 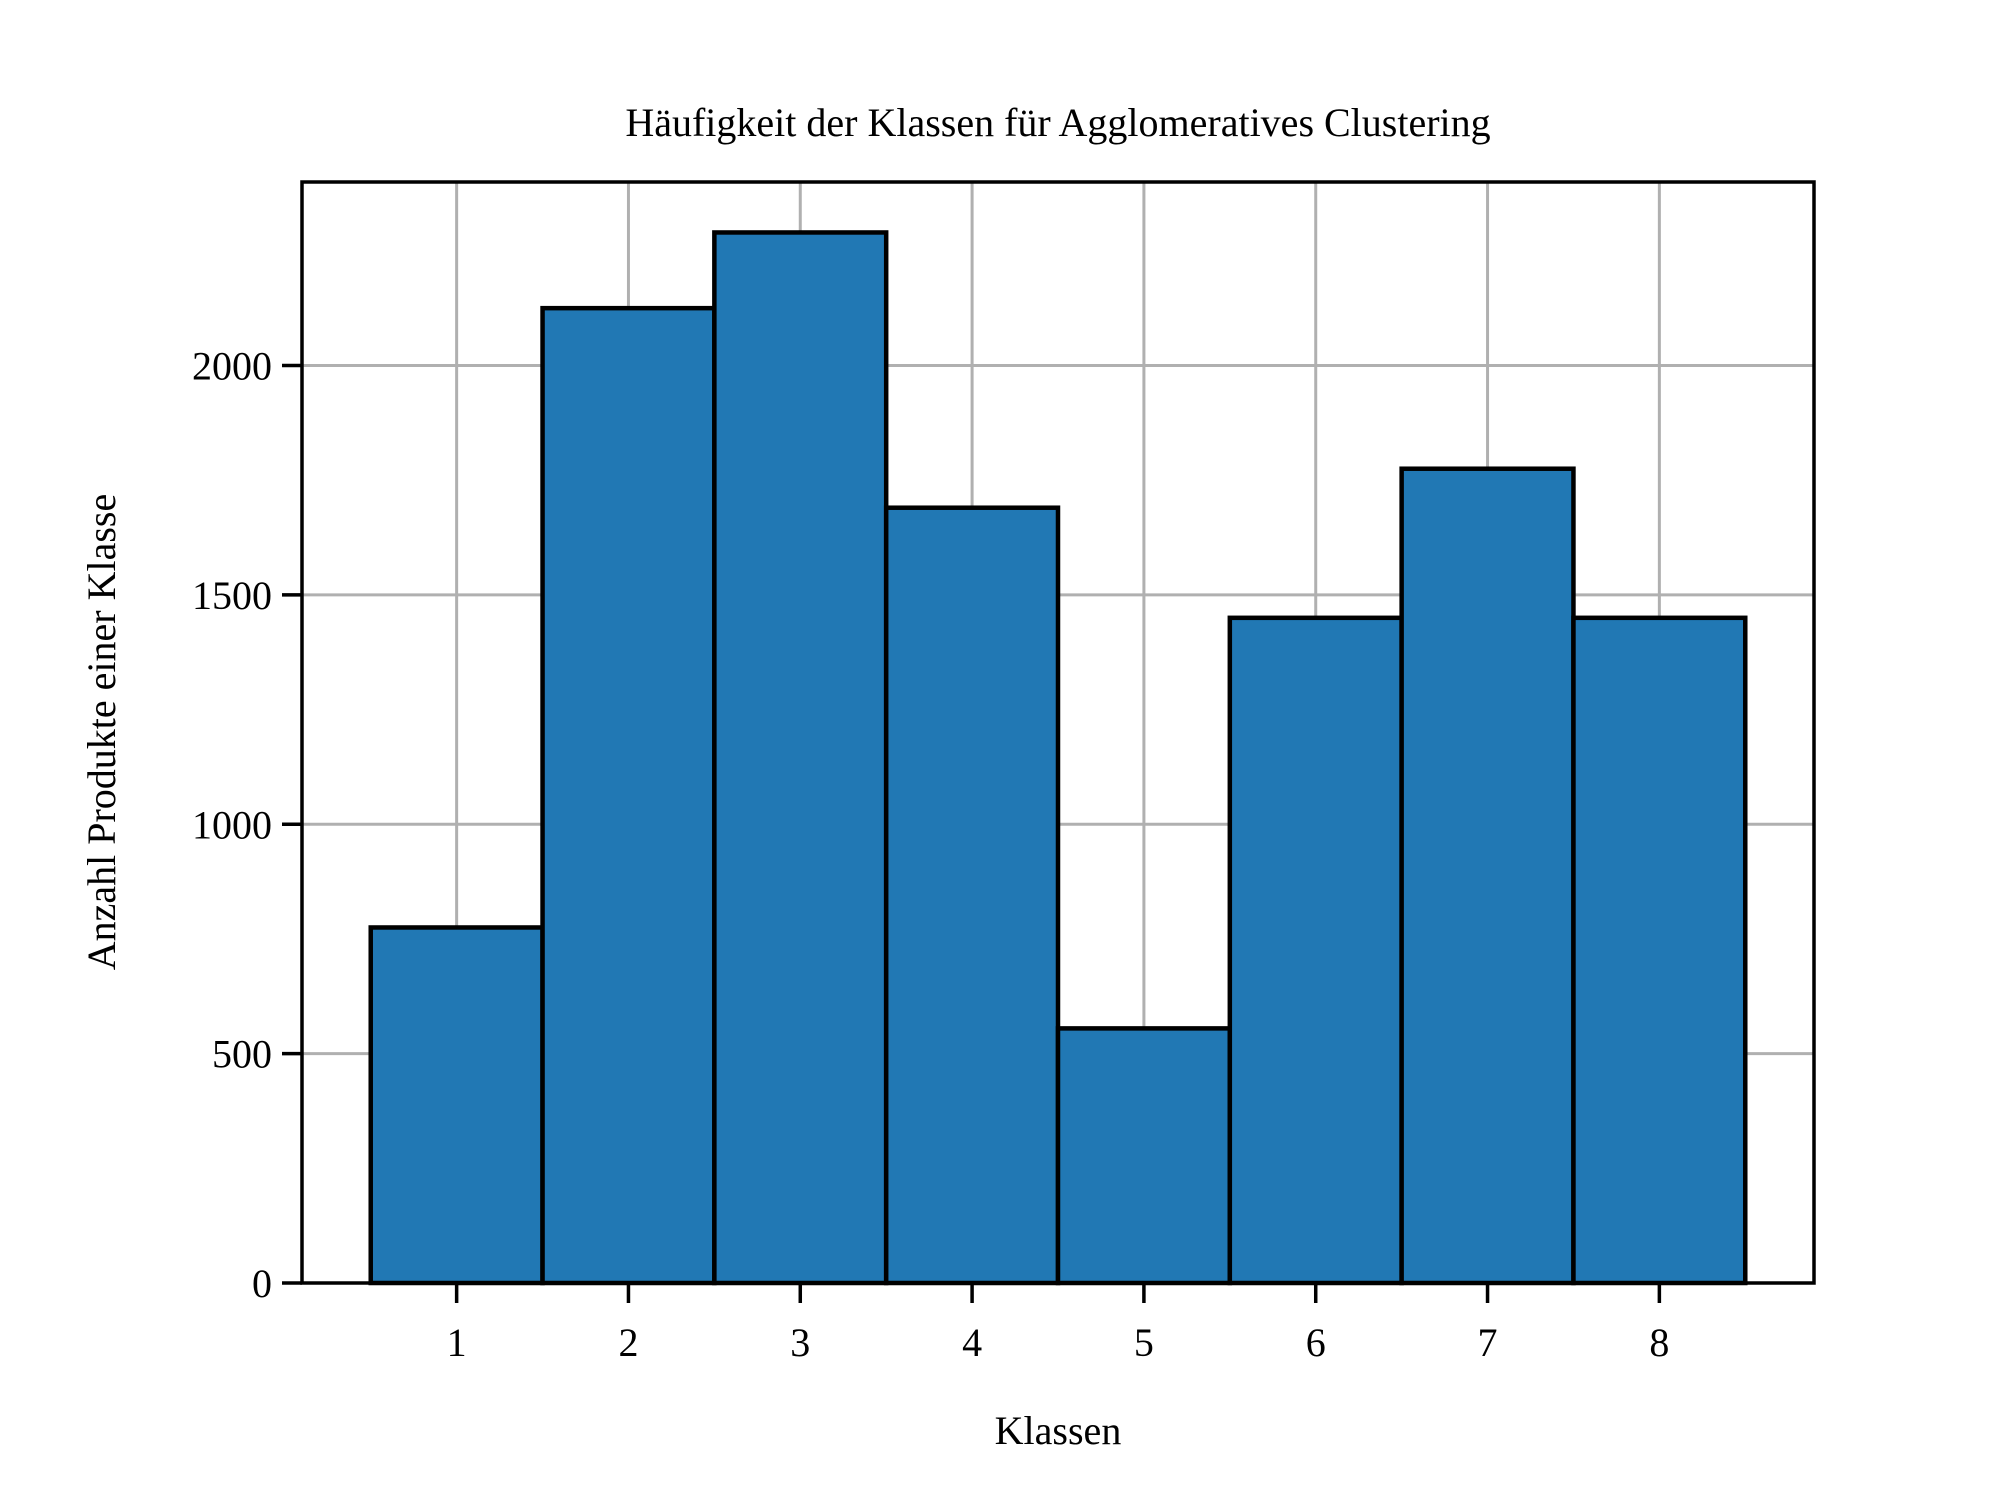 What do you see at coordinates (457, 1342) in the screenshot?
I see `x-tick-label: 1` at bounding box center [457, 1342].